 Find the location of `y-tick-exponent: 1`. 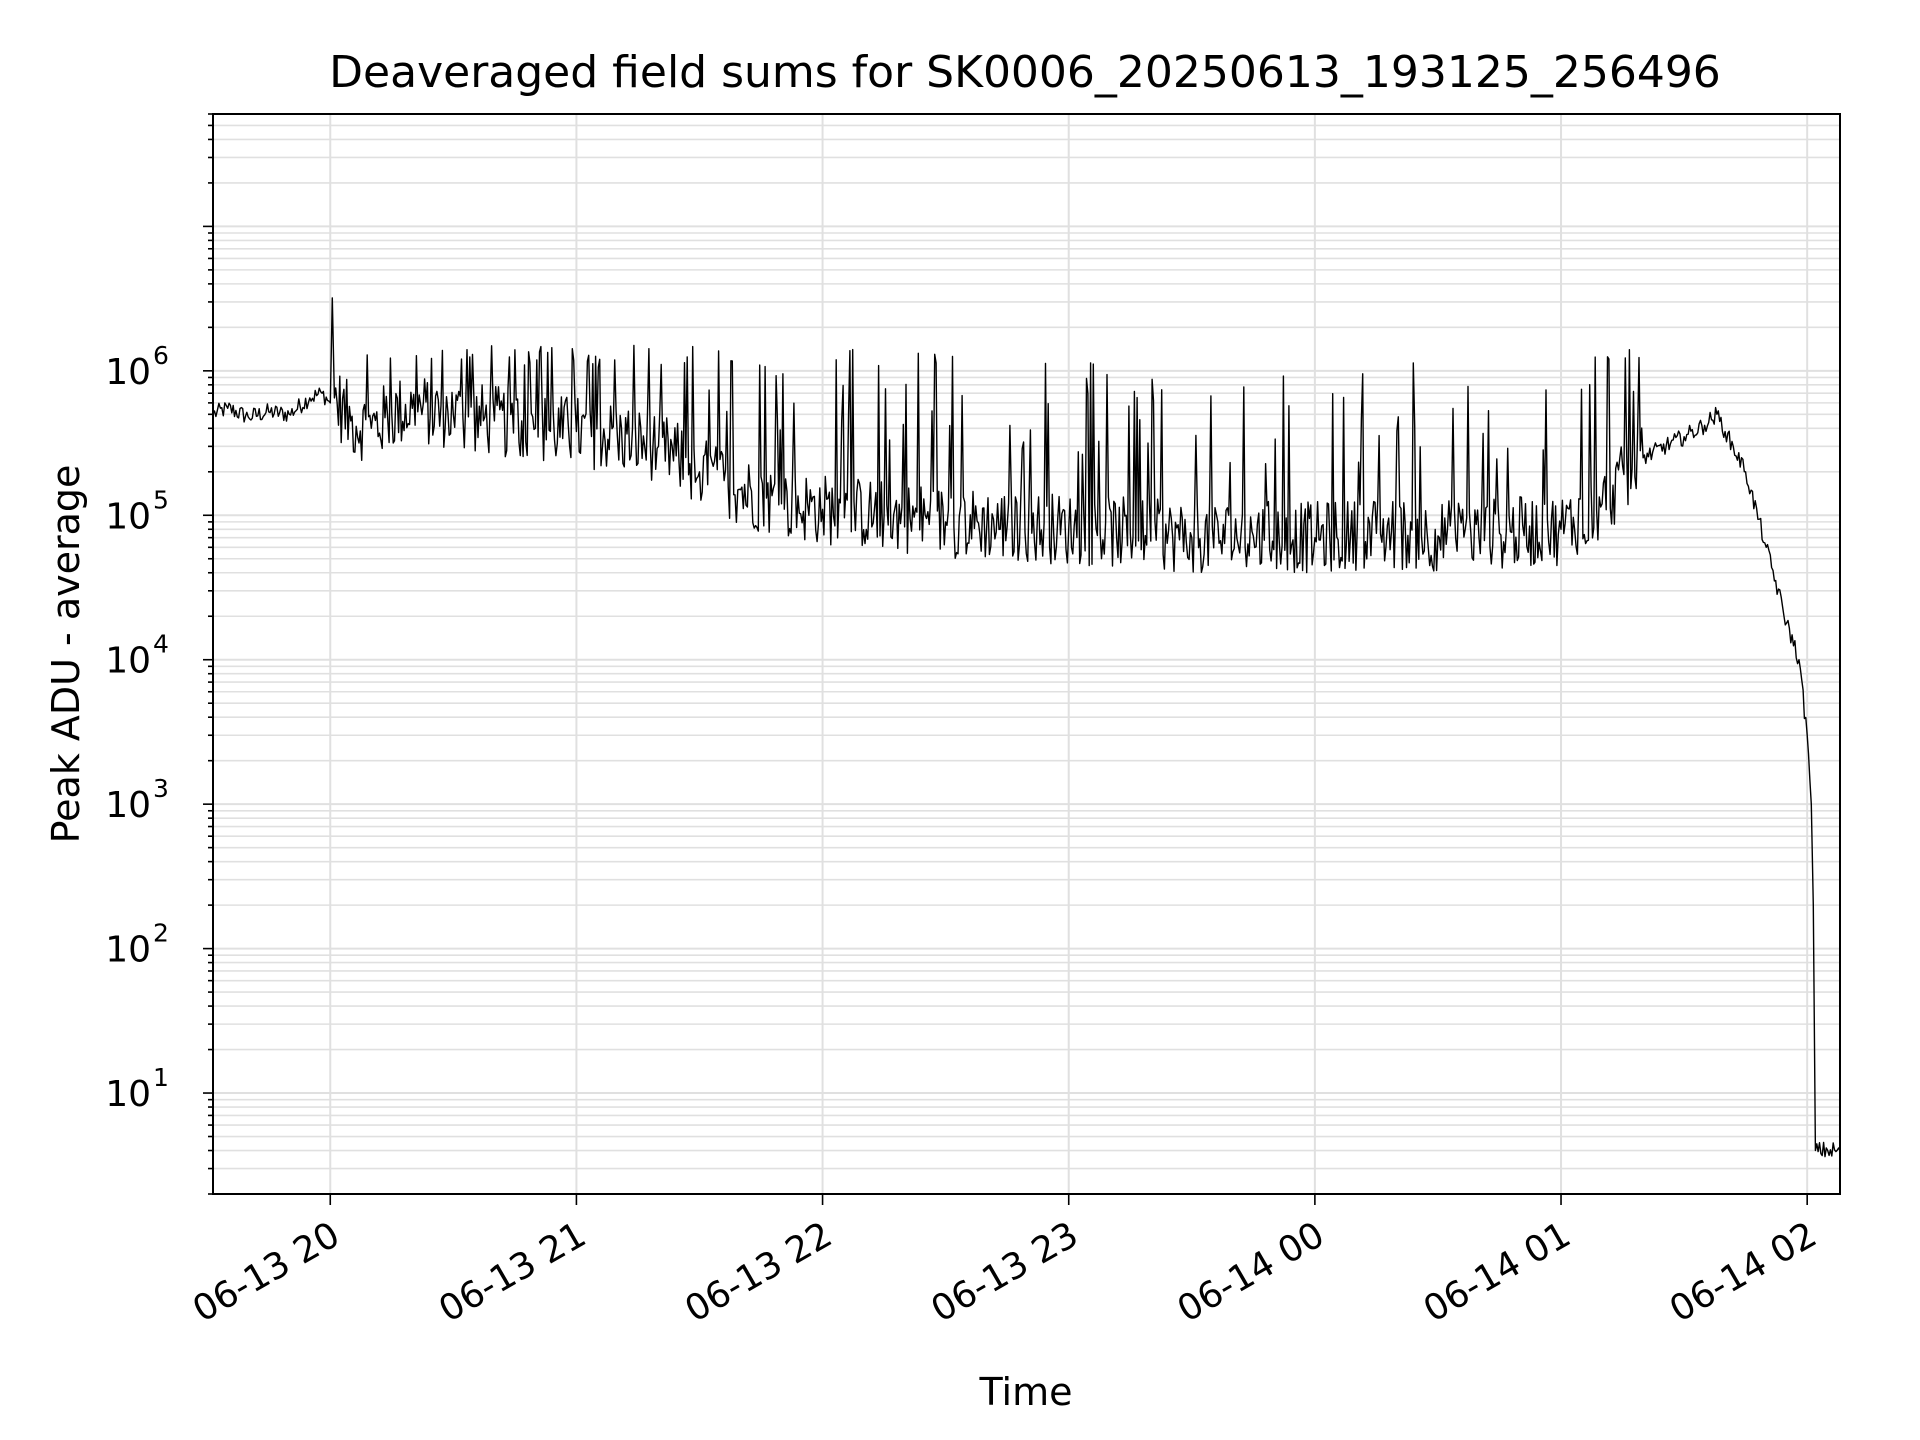

y-tick-exponent: 1 is located at coordinates (161, 1077).